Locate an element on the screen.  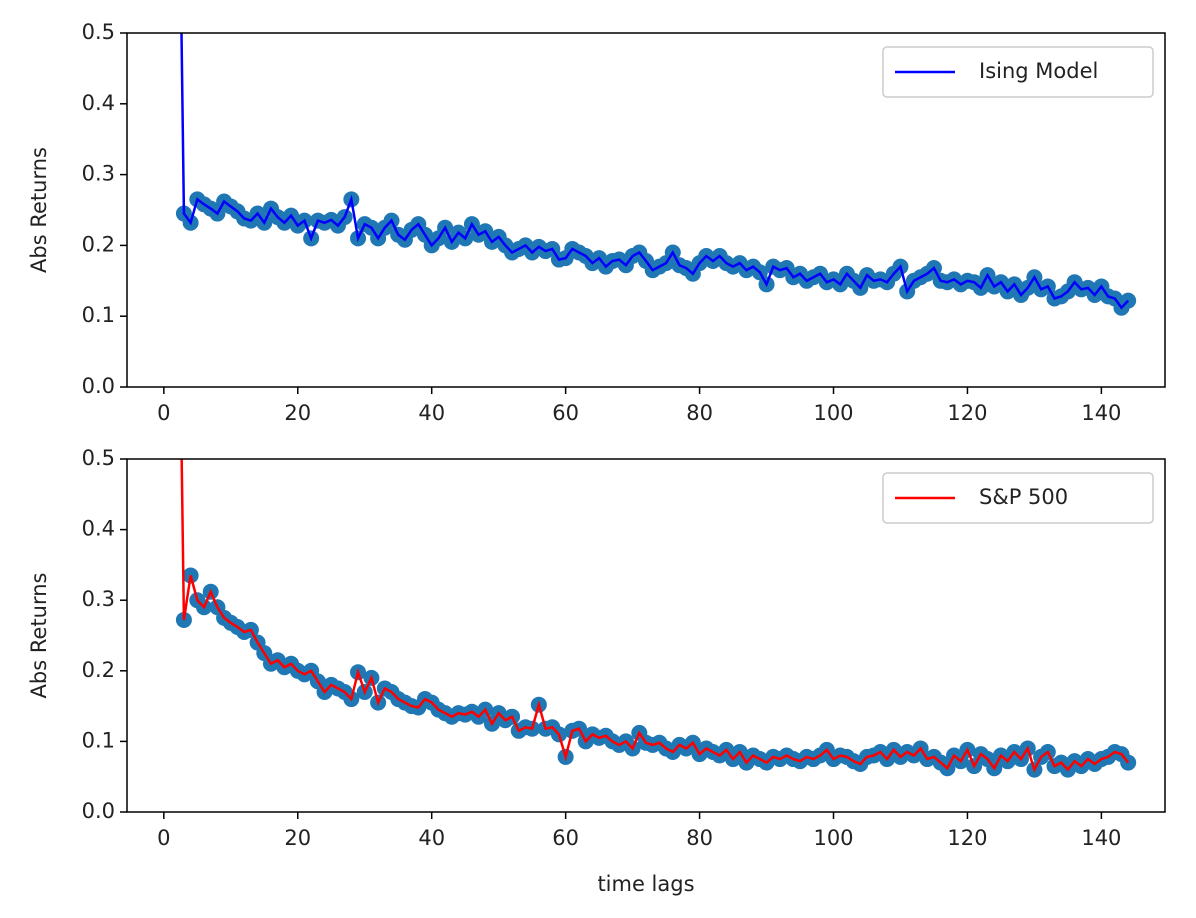
x-axis-label: time lags is located at coordinates (645, 884).